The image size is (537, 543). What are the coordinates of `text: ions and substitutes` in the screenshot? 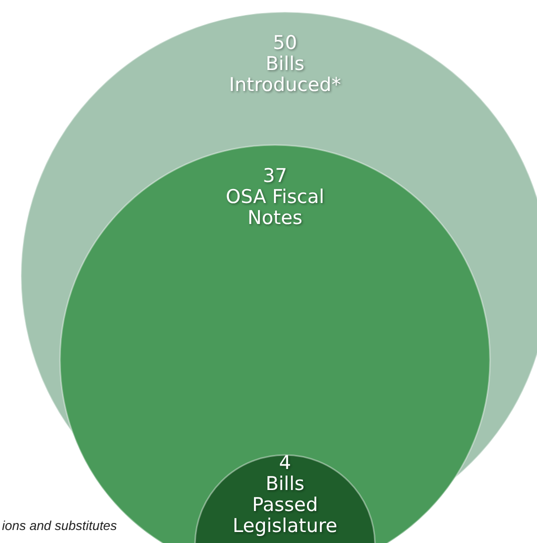 It's located at (60, 525).